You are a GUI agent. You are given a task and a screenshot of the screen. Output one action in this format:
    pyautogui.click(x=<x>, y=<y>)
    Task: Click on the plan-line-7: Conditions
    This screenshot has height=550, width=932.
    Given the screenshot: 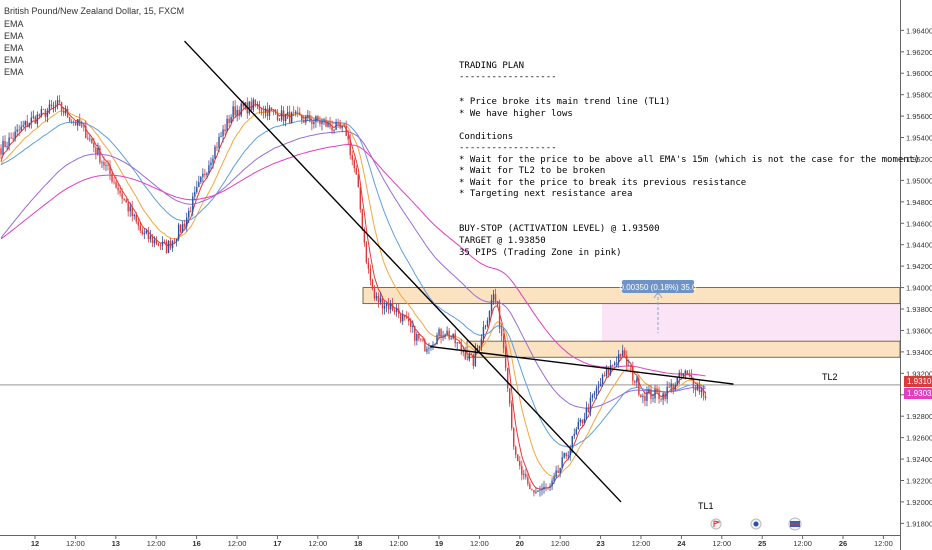 What is the action you would take?
    pyautogui.click(x=486, y=137)
    